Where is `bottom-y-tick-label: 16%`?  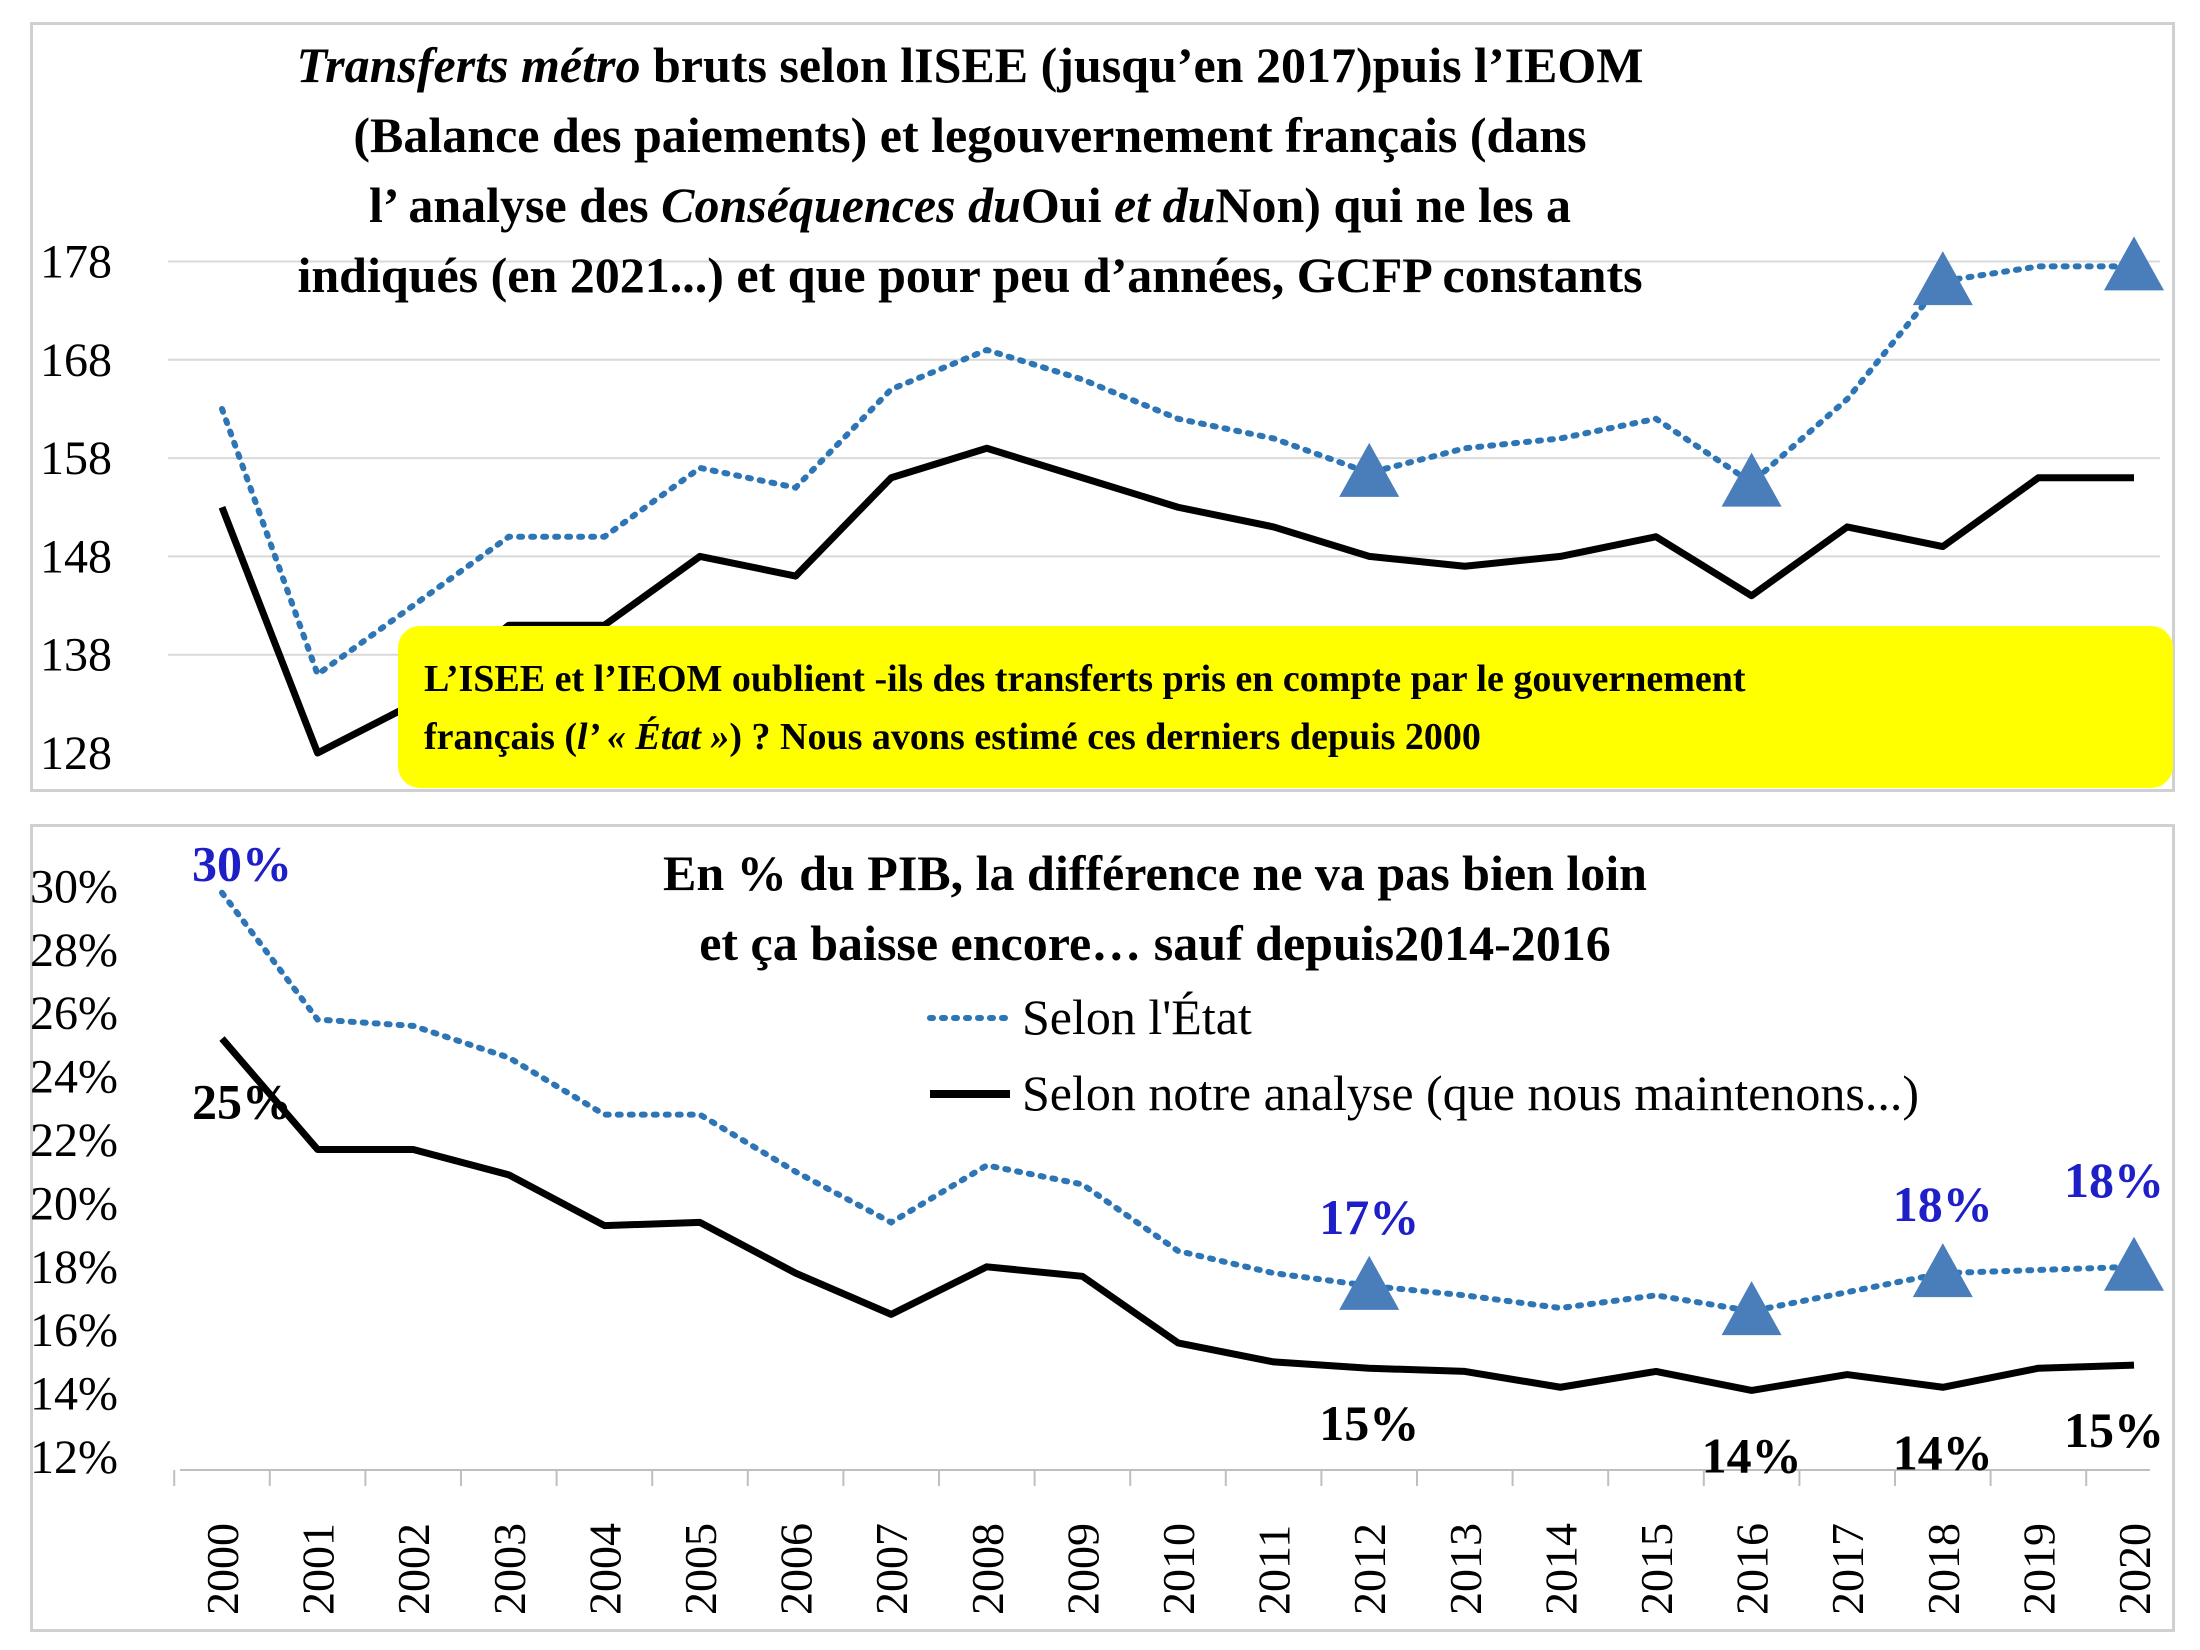
bottom-y-tick-label: 16% is located at coordinates (74, 1330).